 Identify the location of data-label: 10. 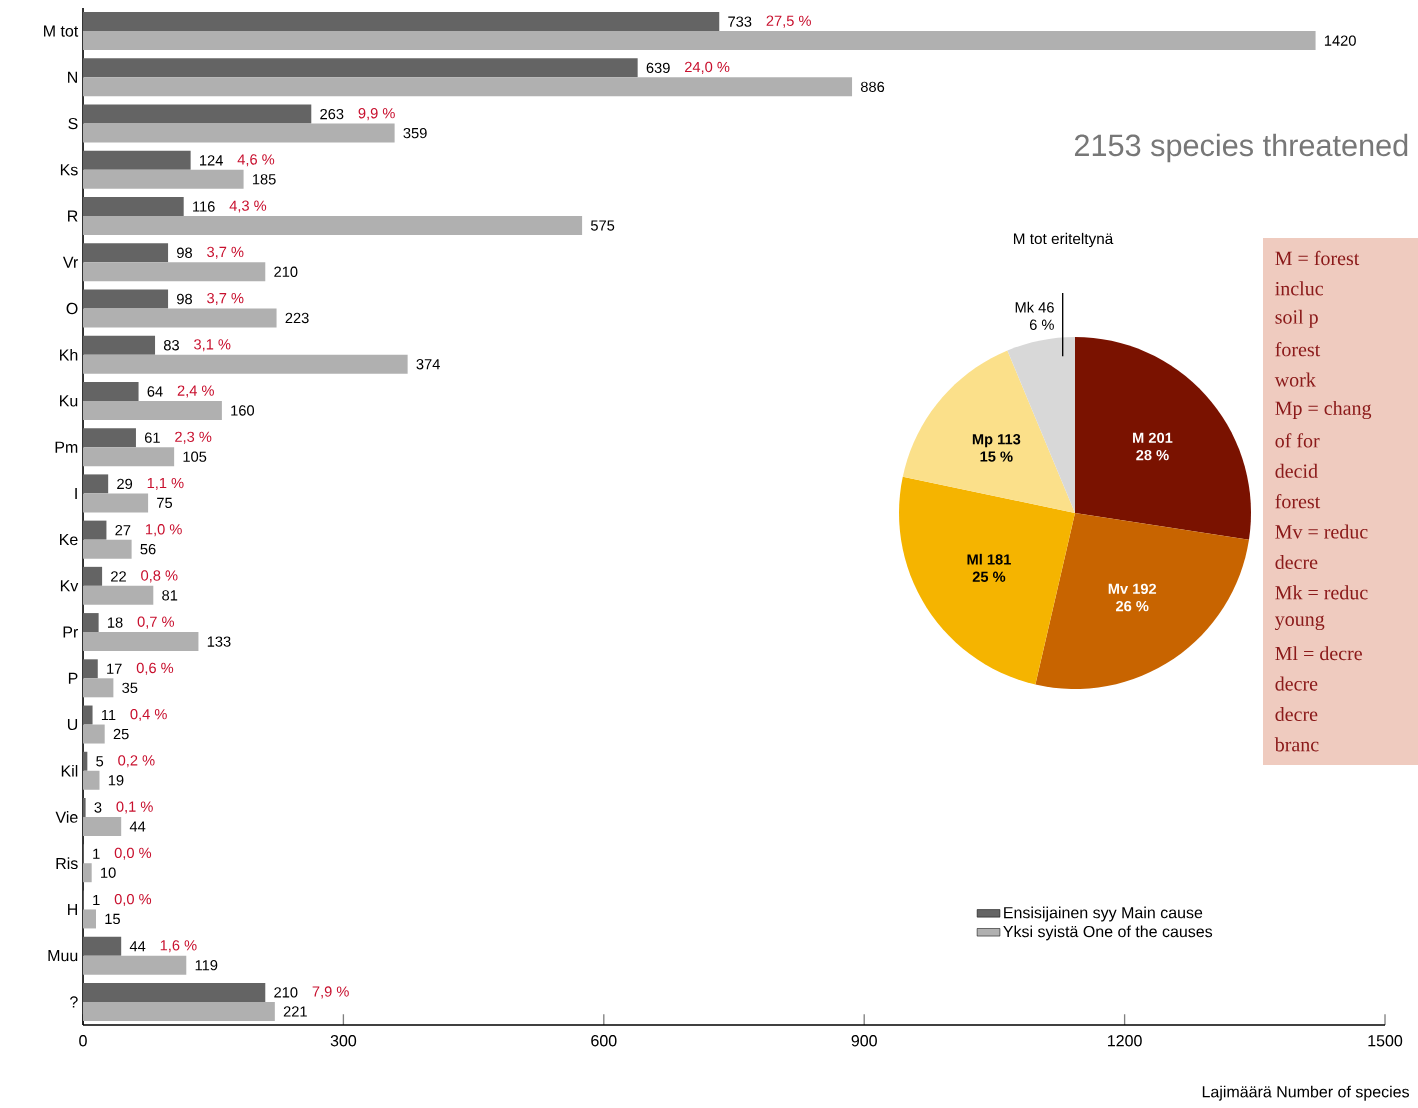
(108, 872).